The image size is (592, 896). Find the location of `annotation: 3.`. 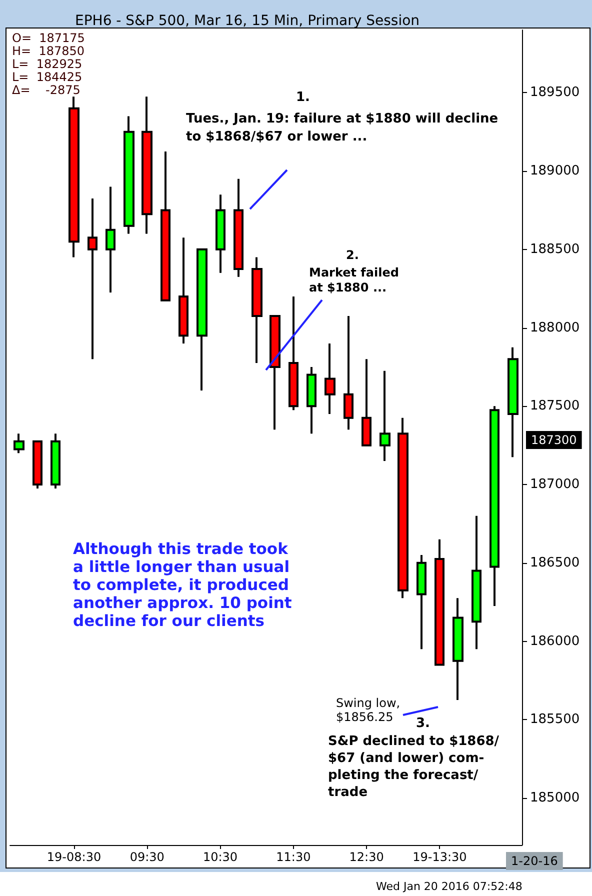

annotation: 3. is located at coordinates (423, 723).